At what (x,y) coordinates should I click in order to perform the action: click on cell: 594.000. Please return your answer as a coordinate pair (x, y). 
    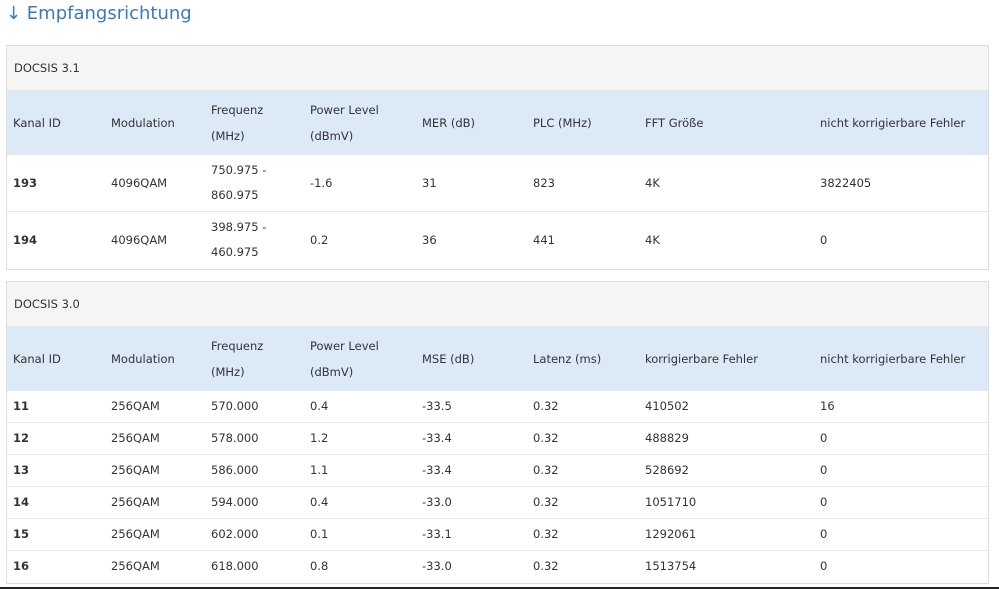
    Looking at the image, I should click on (254, 502).